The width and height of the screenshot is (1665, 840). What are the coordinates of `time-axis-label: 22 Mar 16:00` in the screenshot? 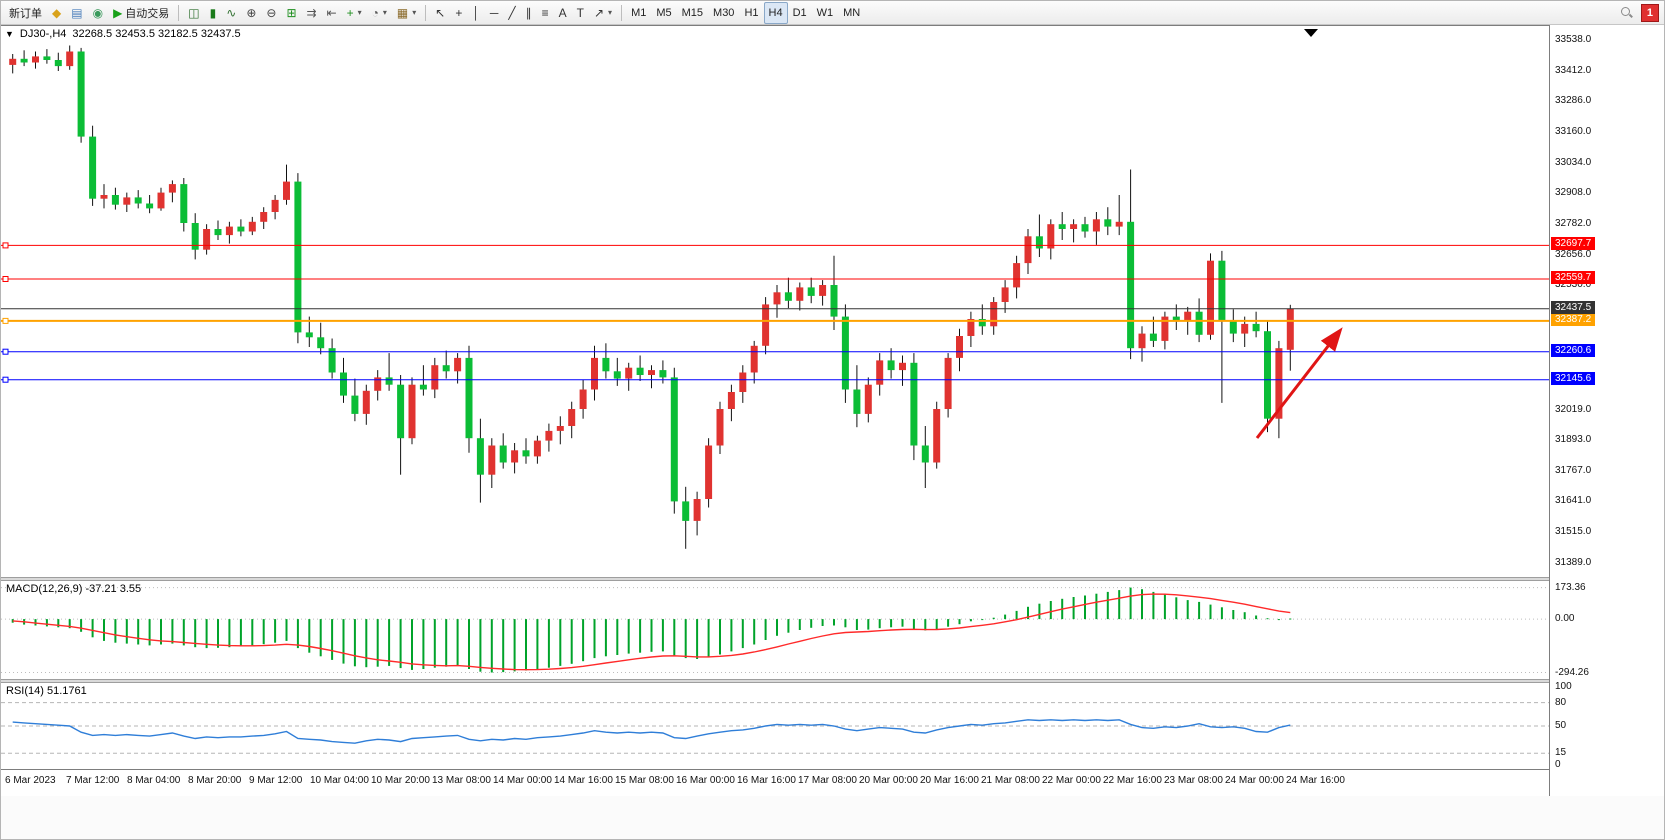 It's located at (1132, 780).